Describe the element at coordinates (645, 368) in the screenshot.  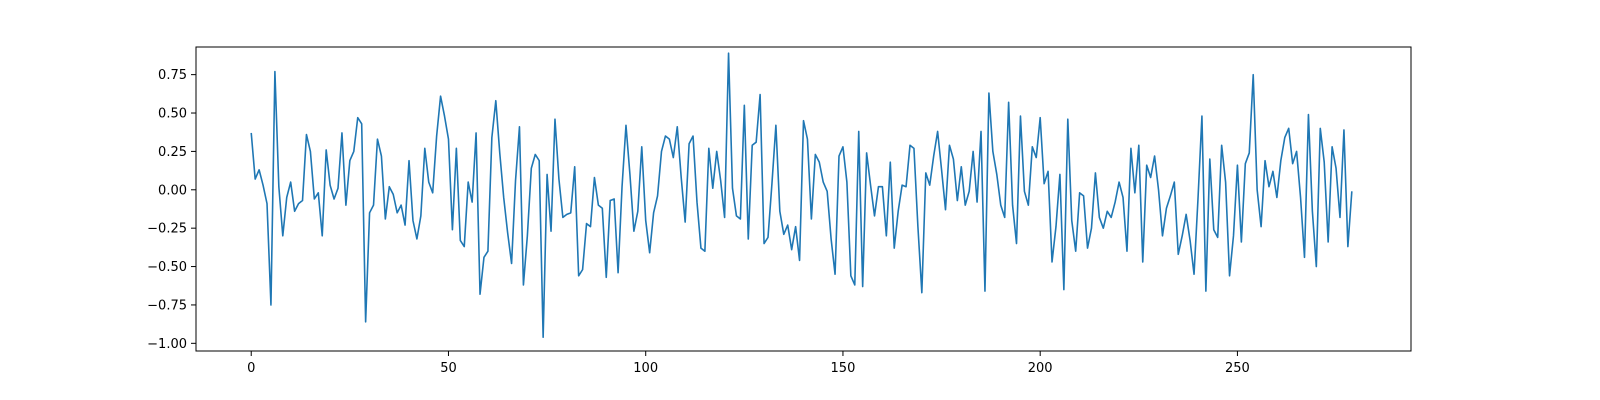
I see `x-tick-label: 100` at that location.